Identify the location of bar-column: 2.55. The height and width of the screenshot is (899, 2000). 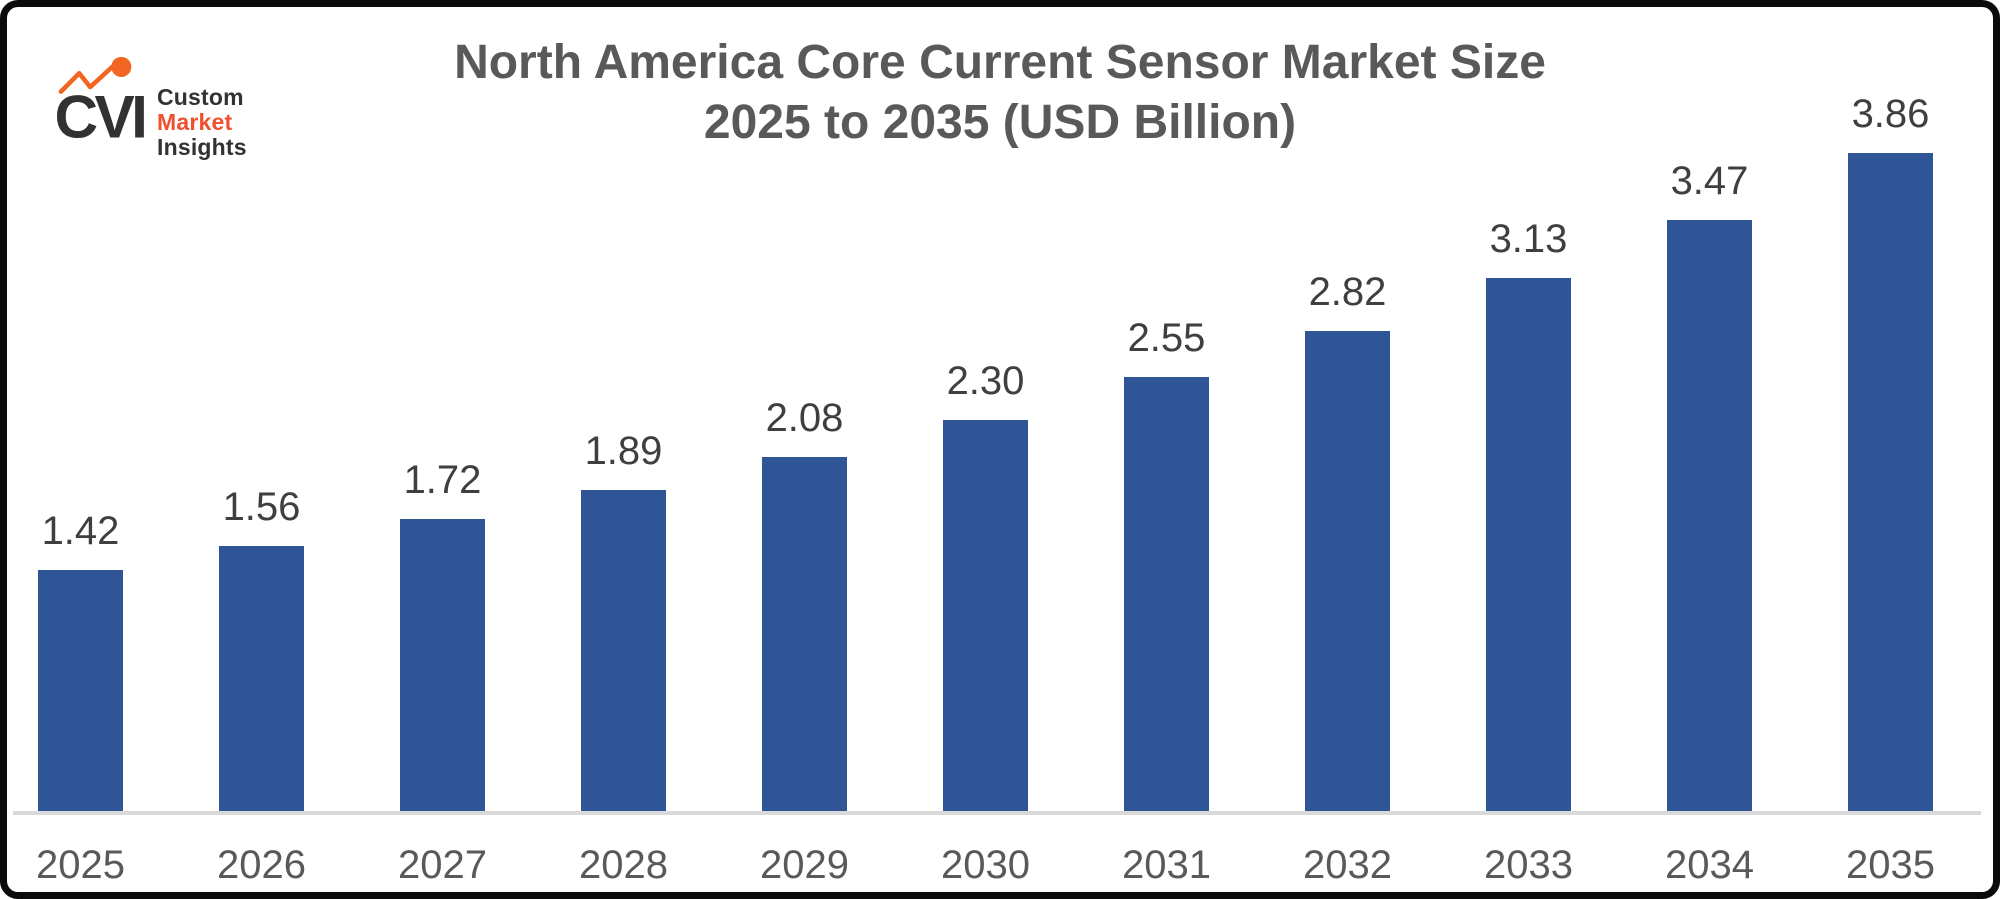
(1166, 564).